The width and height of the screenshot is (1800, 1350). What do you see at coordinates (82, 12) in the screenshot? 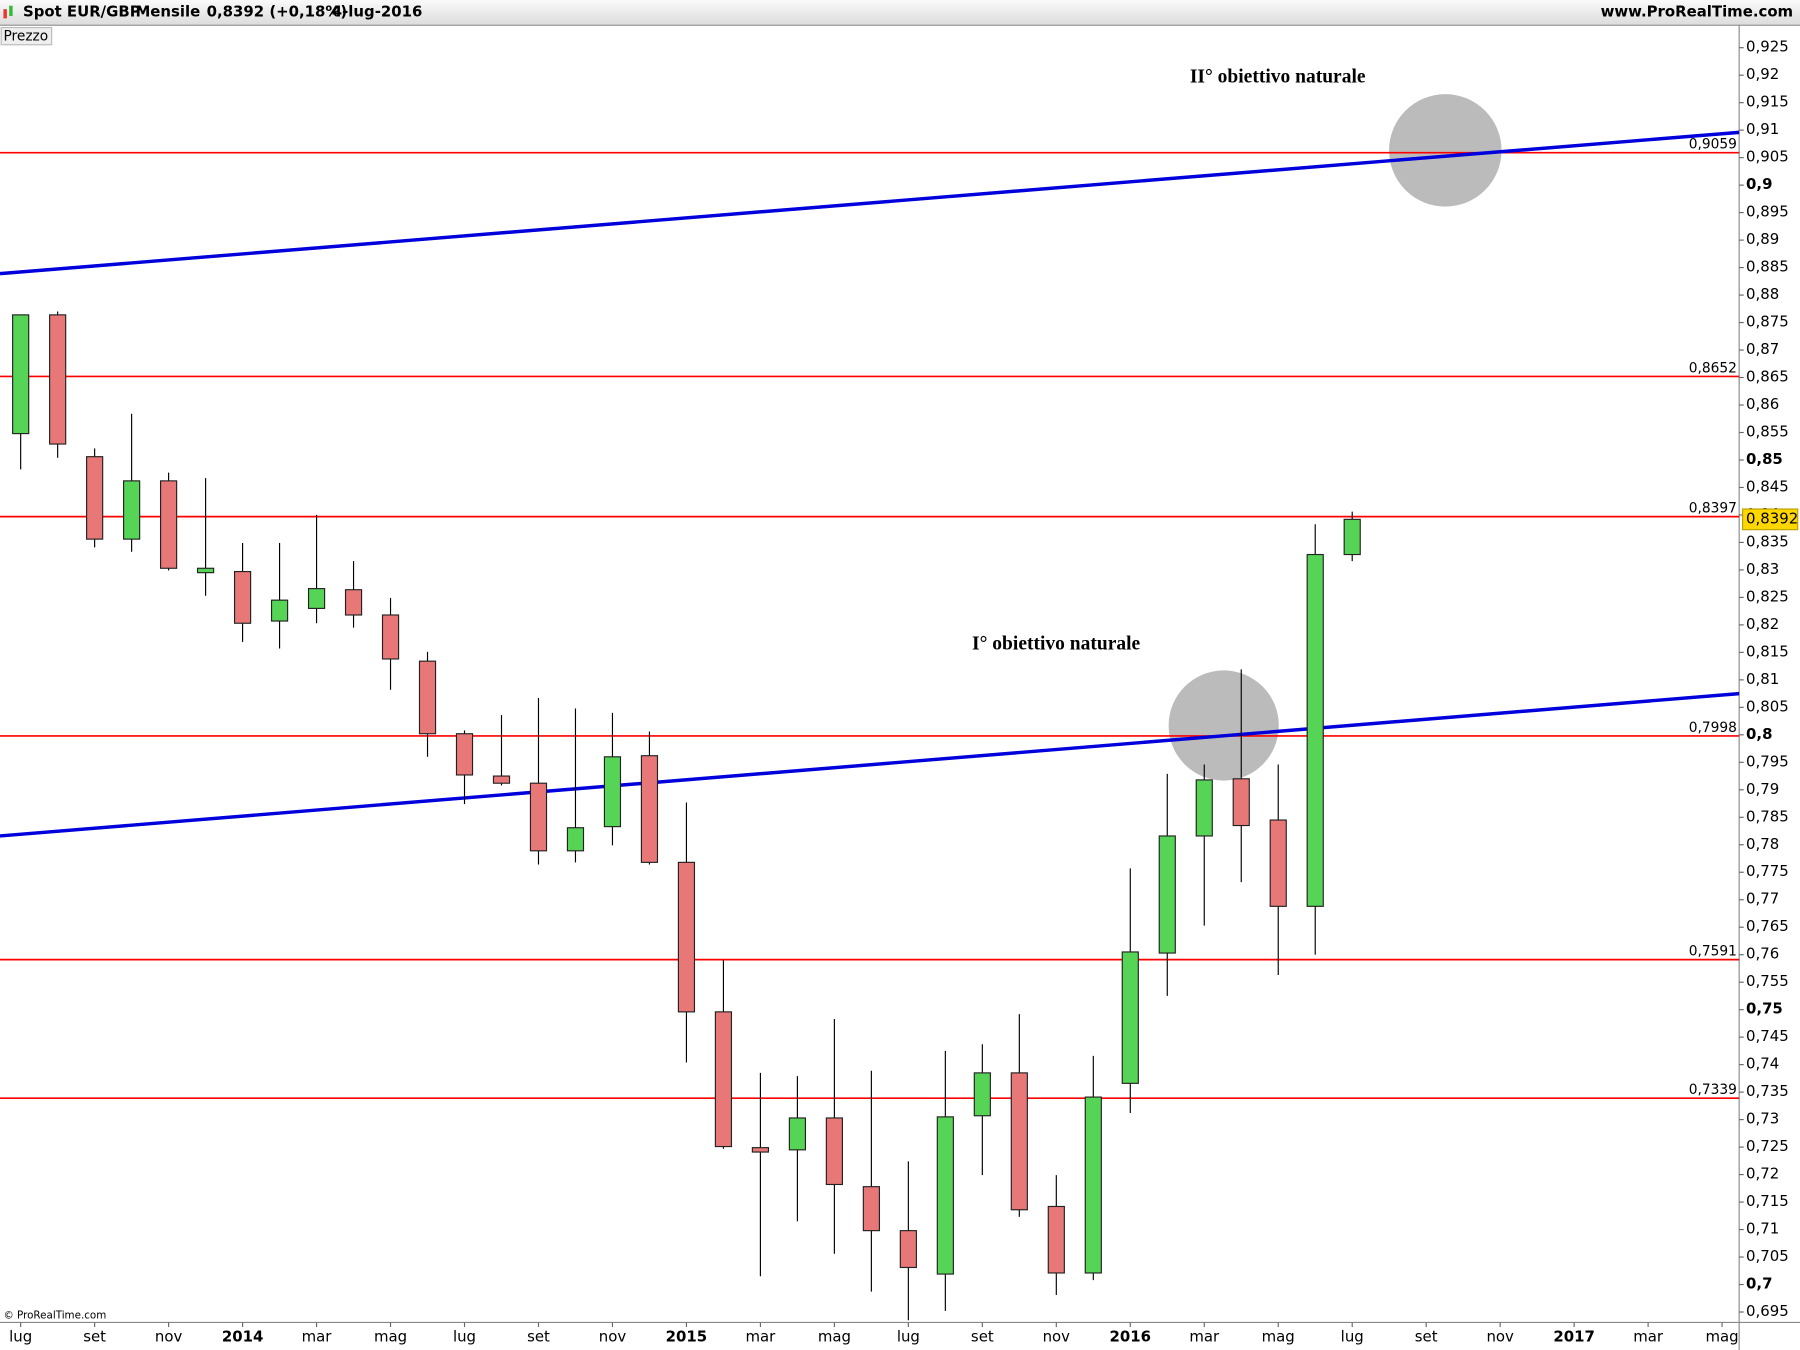
I see `symbol: Spot EUR/GBP` at bounding box center [82, 12].